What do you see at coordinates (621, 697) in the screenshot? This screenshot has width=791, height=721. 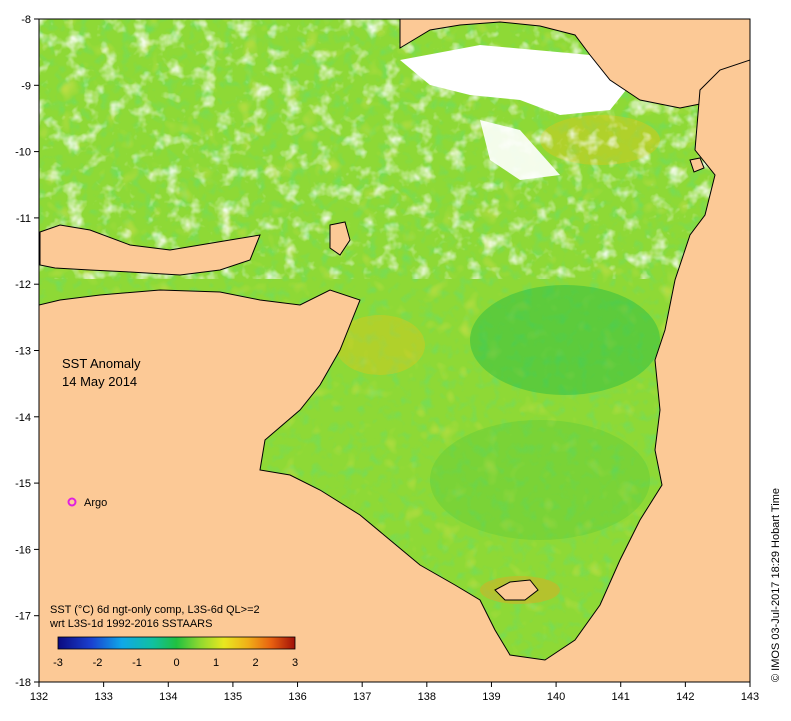 I see `x-tick-label: 141` at bounding box center [621, 697].